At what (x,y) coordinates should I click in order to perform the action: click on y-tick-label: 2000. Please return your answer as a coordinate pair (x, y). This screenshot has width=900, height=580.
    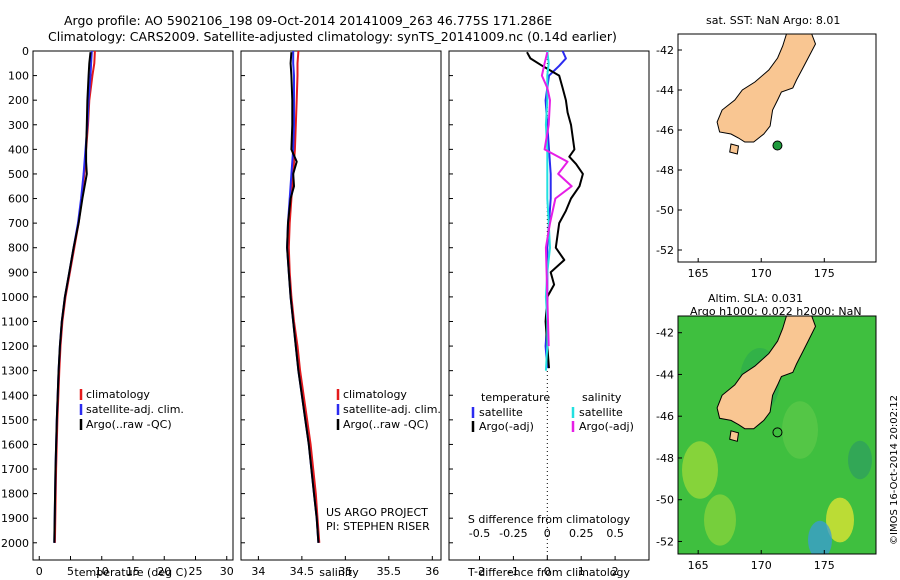
    Looking at the image, I should click on (15, 543).